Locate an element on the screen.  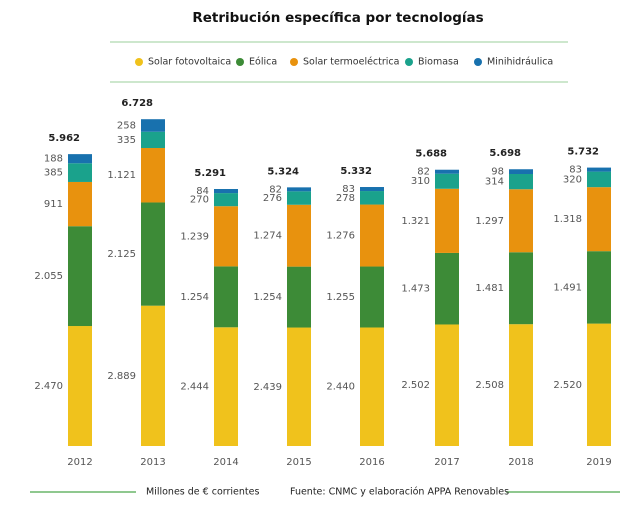
x-tick-label: 2014 is located at coordinates (225, 462).